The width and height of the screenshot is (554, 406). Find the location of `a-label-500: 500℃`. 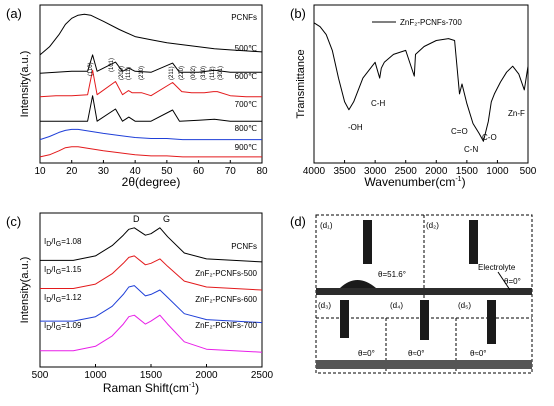

a-label-500: 500℃ is located at coordinates (246, 48).